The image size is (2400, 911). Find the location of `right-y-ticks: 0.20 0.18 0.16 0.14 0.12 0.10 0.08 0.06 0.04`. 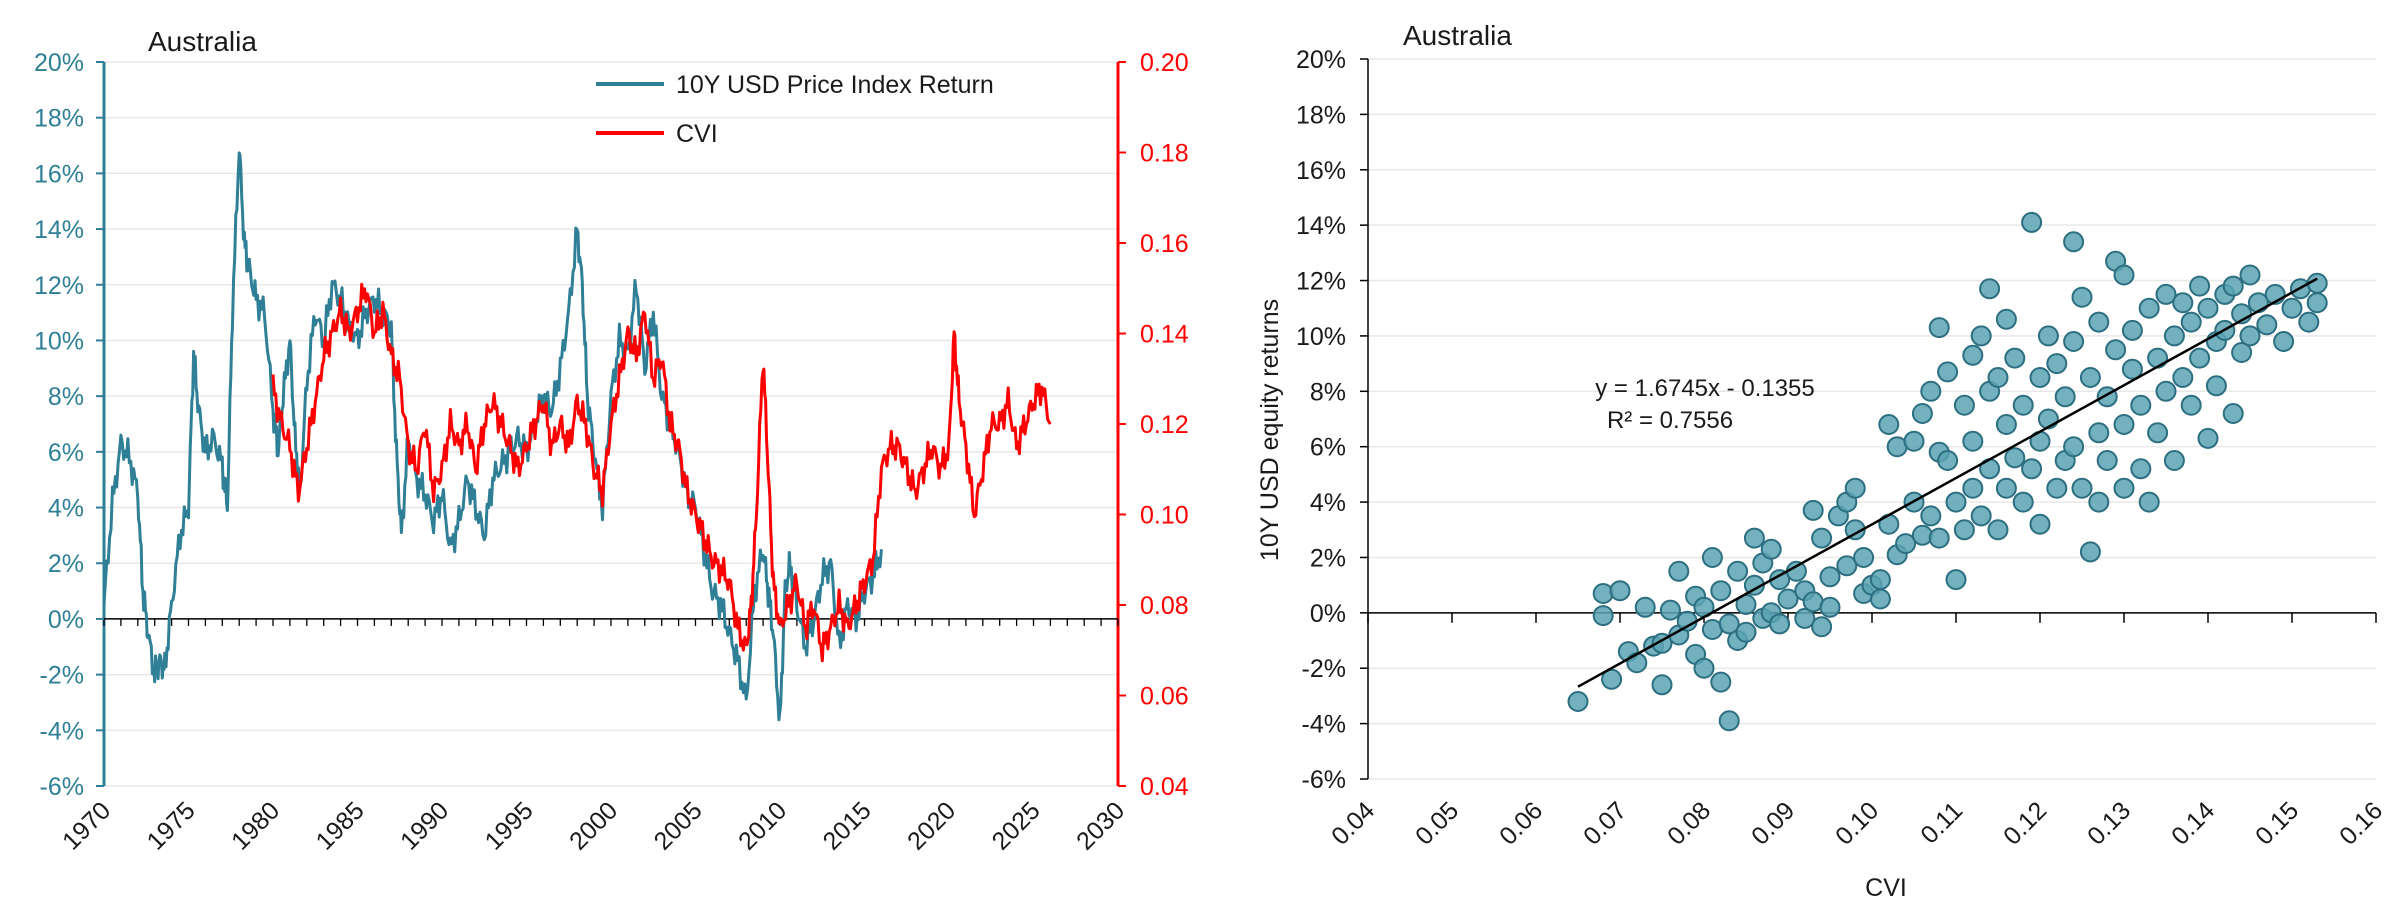

right-y-ticks: 0.20 0.18 0.16 0.14 0.12 0.10 0.08 0.06 0.04 is located at coordinates (1153, 425).